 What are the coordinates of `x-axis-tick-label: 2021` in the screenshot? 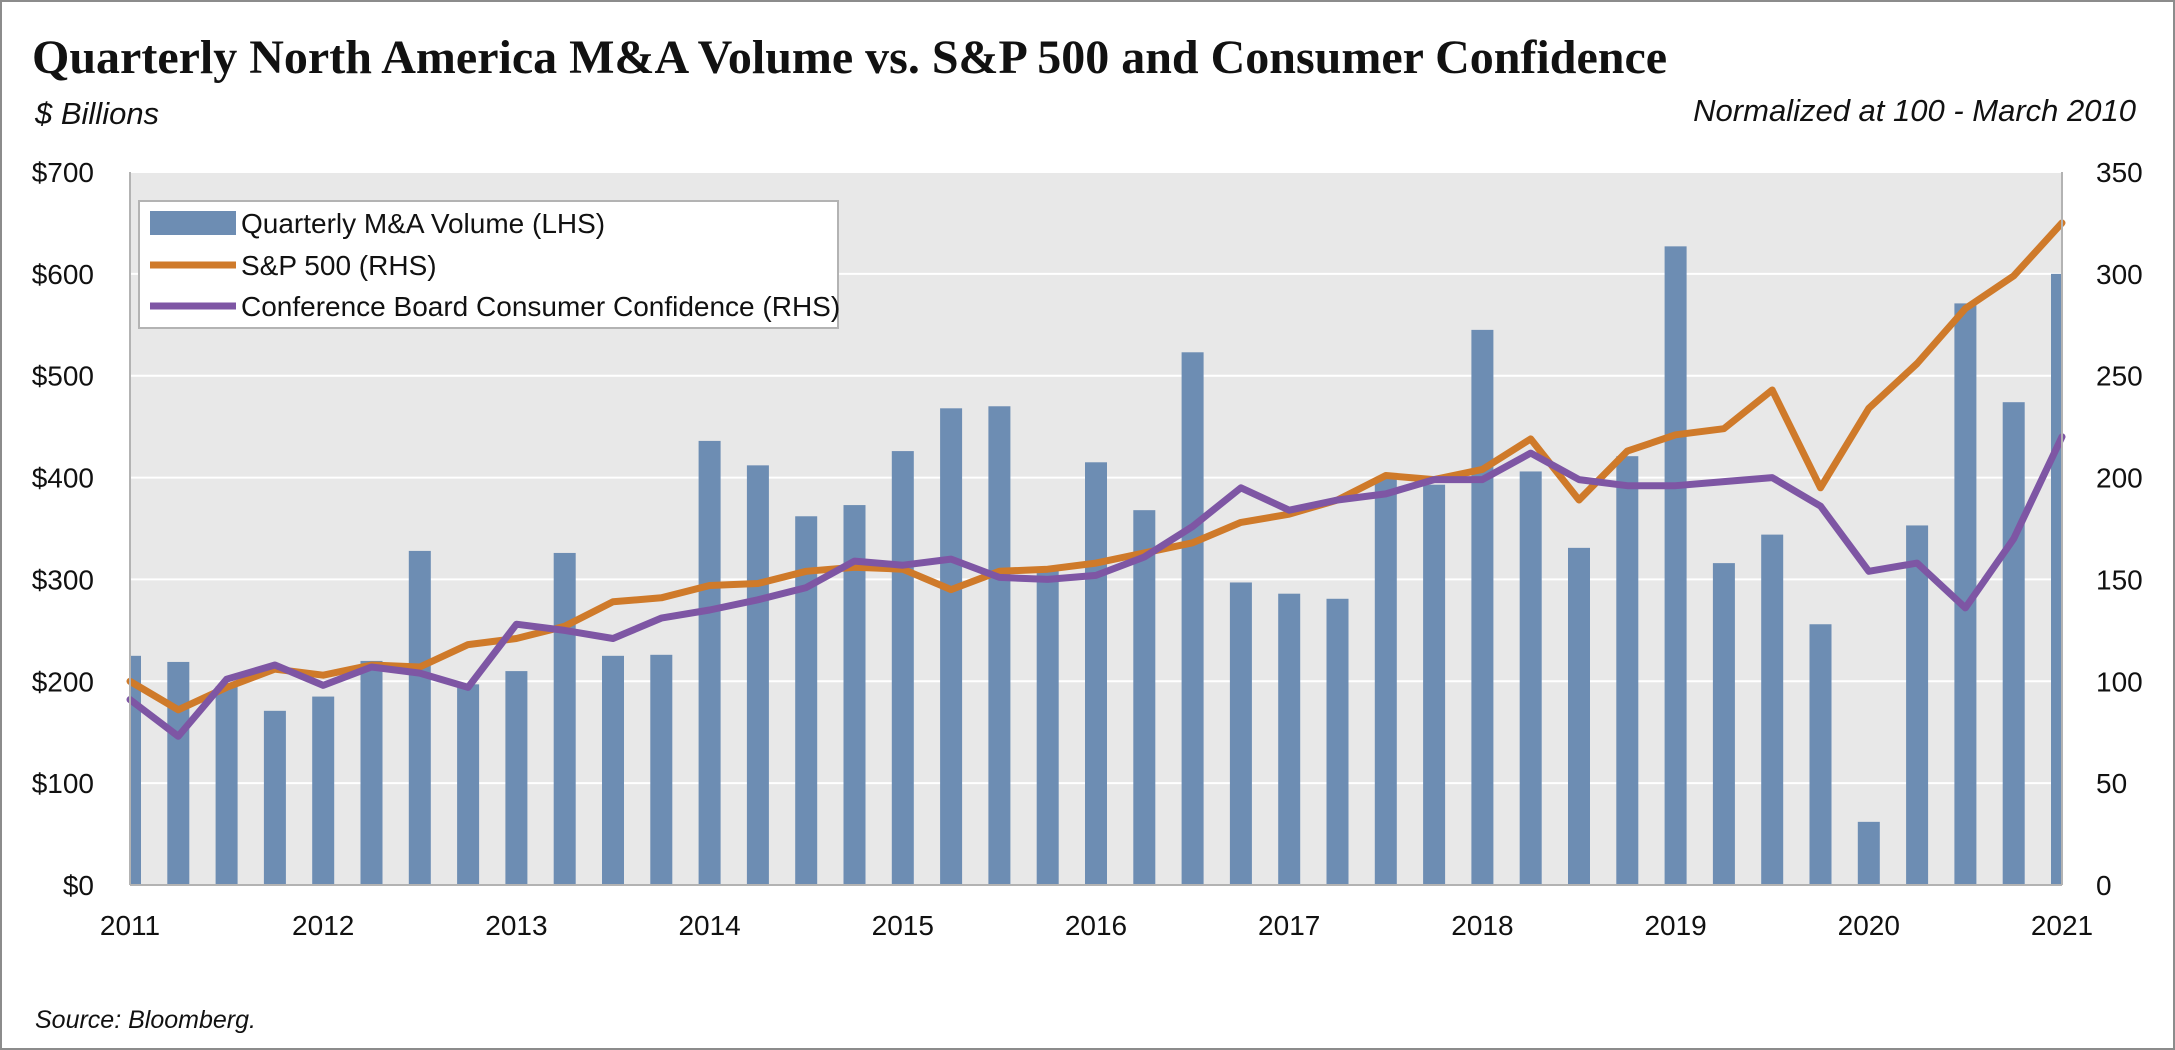 It's located at (2062, 925).